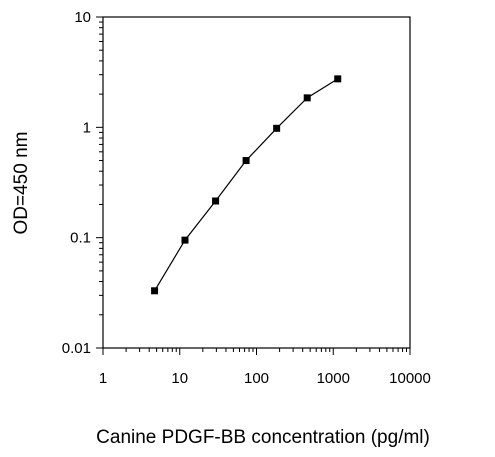 The height and width of the screenshot is (457, 495). Describe the element at coordinates (21, 183) in the screenshot. I see `y-axis-label: OD=450 nm` at that location.